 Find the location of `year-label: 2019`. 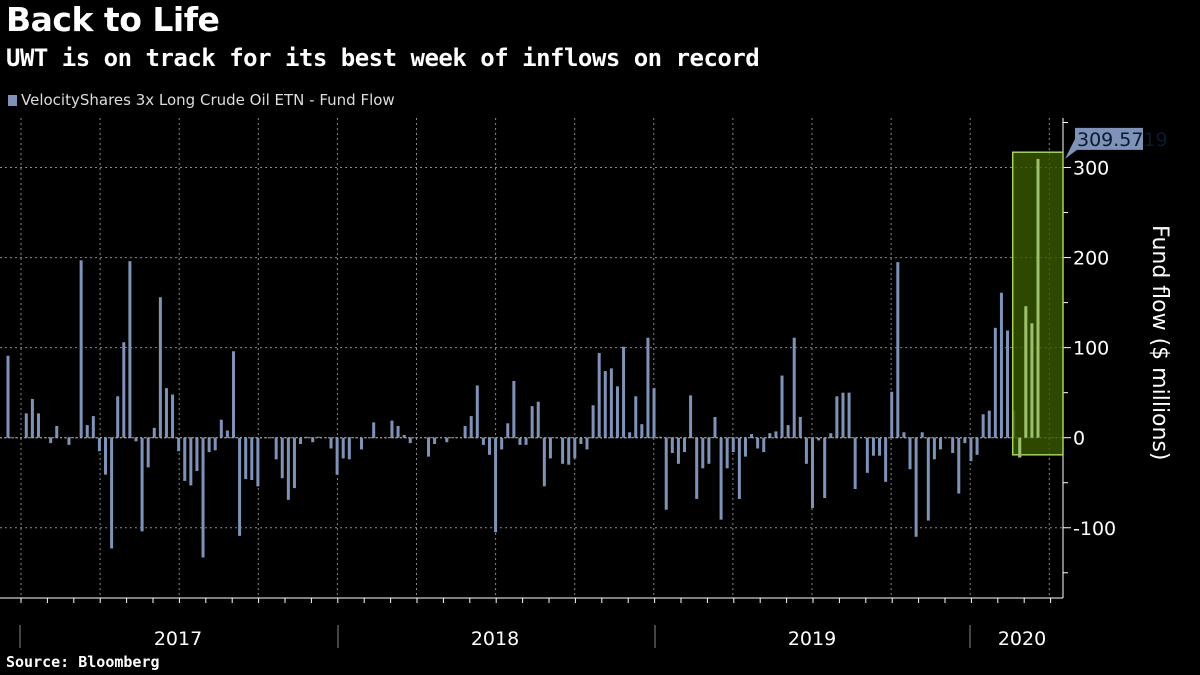

year-label: 2019 is located at coordinates (812, 639).